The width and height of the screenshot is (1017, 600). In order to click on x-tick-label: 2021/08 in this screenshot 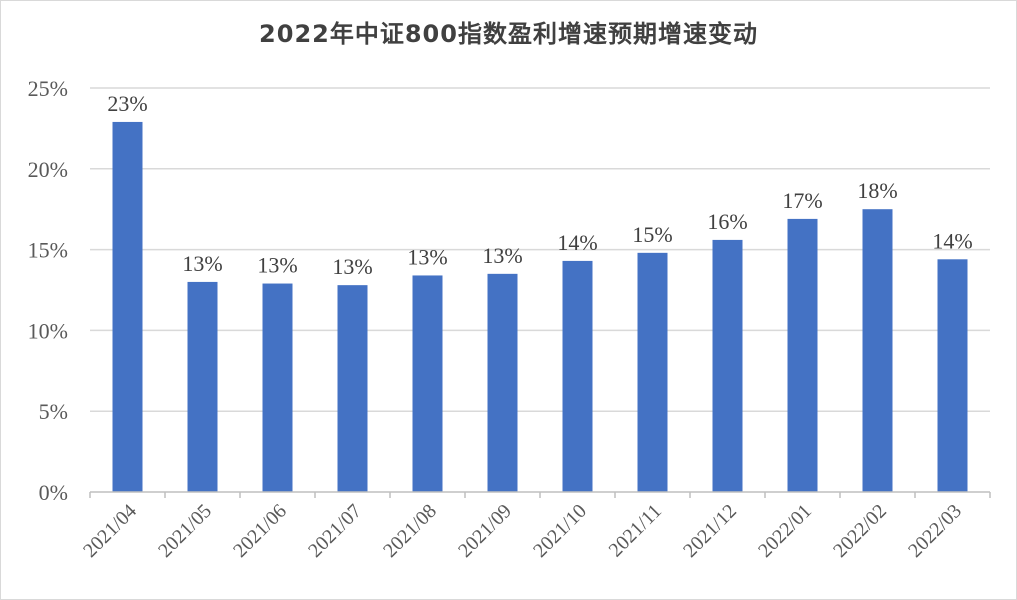, I will do `click(410, 531)`.